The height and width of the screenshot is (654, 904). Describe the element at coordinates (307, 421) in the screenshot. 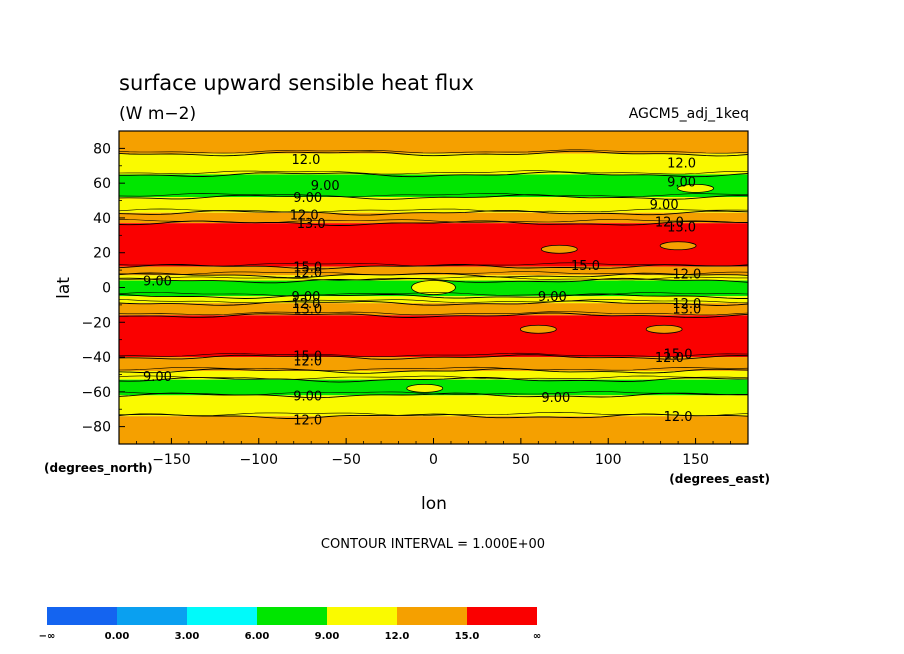

I see `contour-label-28: 12.0` at that location.